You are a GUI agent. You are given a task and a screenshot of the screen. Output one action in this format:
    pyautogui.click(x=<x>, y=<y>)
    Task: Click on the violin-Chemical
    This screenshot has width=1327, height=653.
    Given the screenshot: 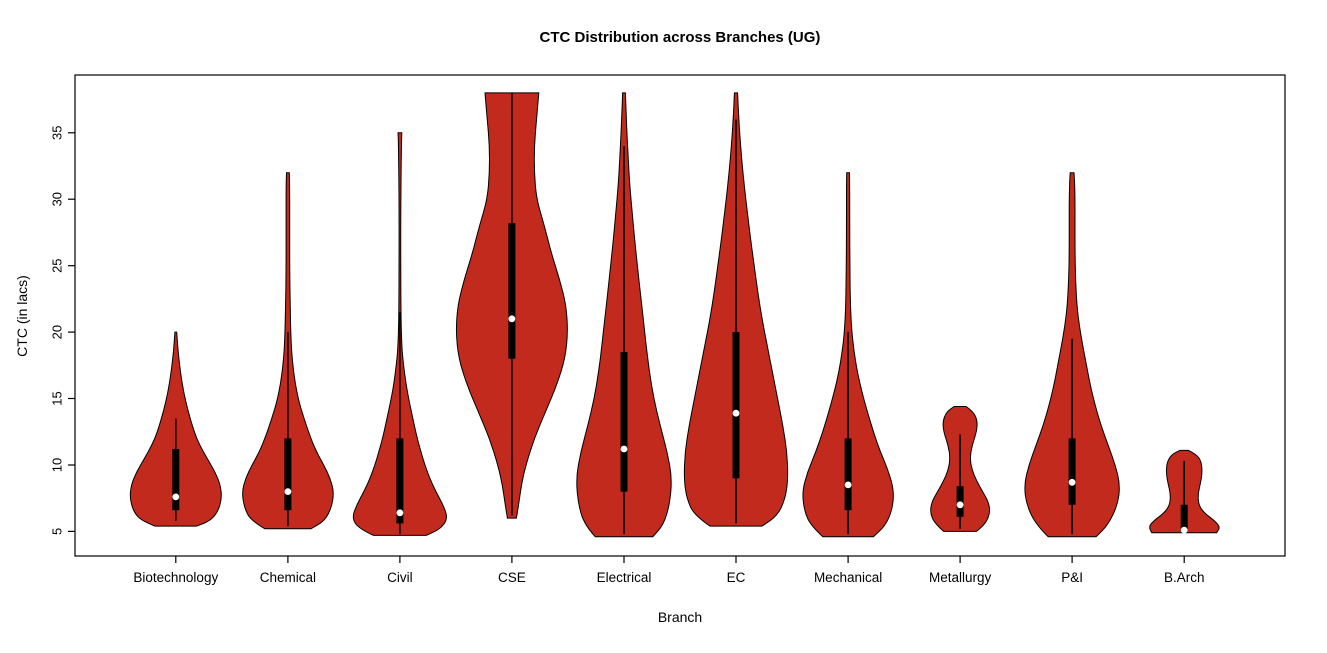 What is the action you would take?
    pyautogui.click(x=288, y=351)
    